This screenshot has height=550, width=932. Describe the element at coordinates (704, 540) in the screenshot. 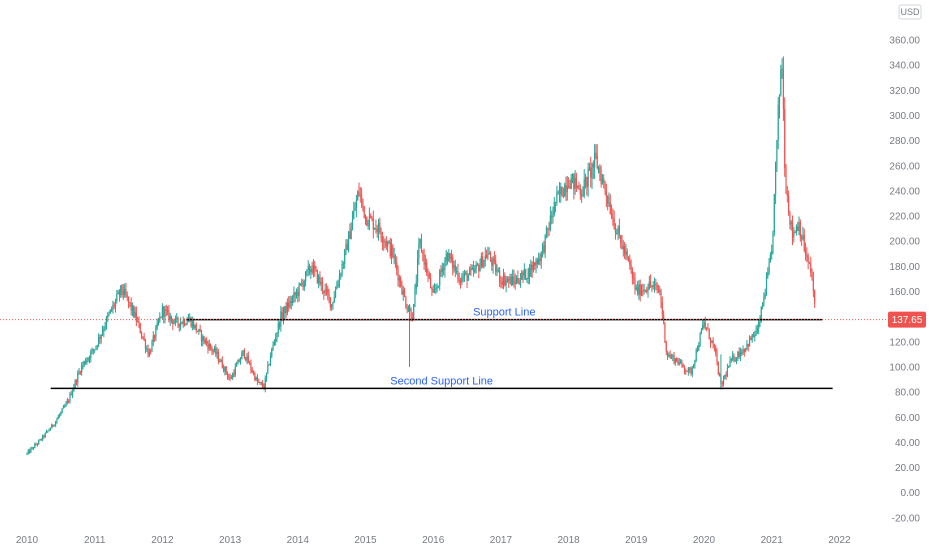

I see `x-tick-label: 2020` at that location.